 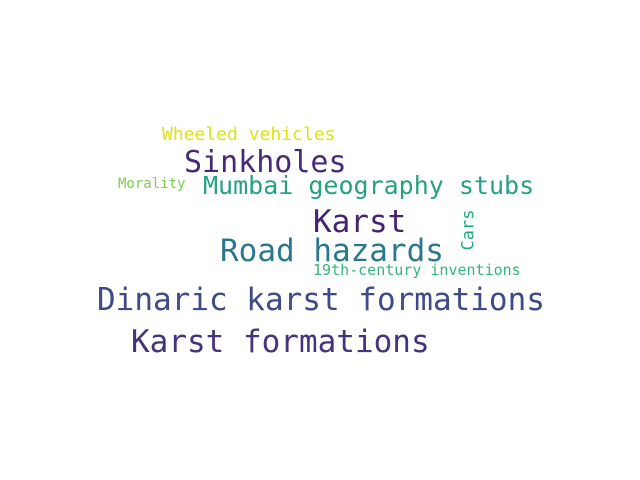 I want to click on word-morality: Morality, so click(x=152, y=184).